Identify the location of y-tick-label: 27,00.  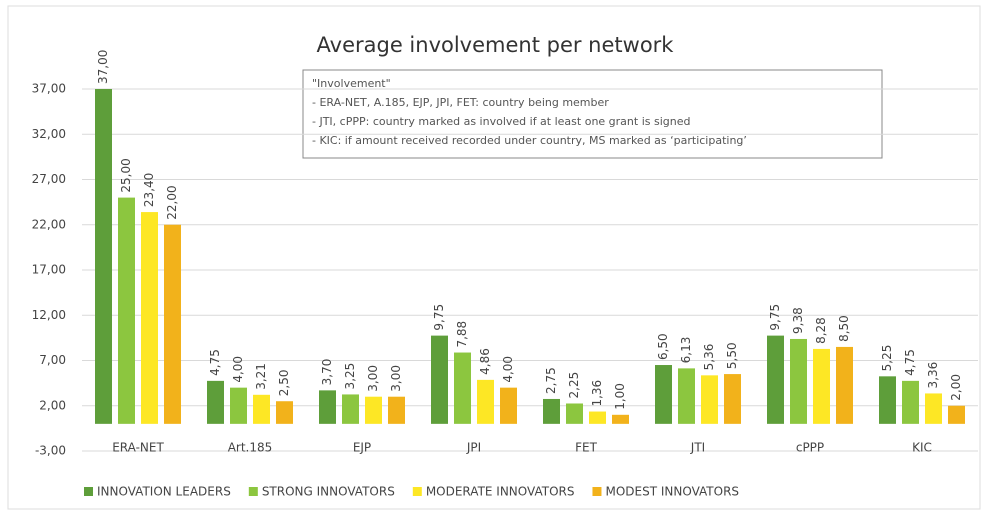
(49, 179).